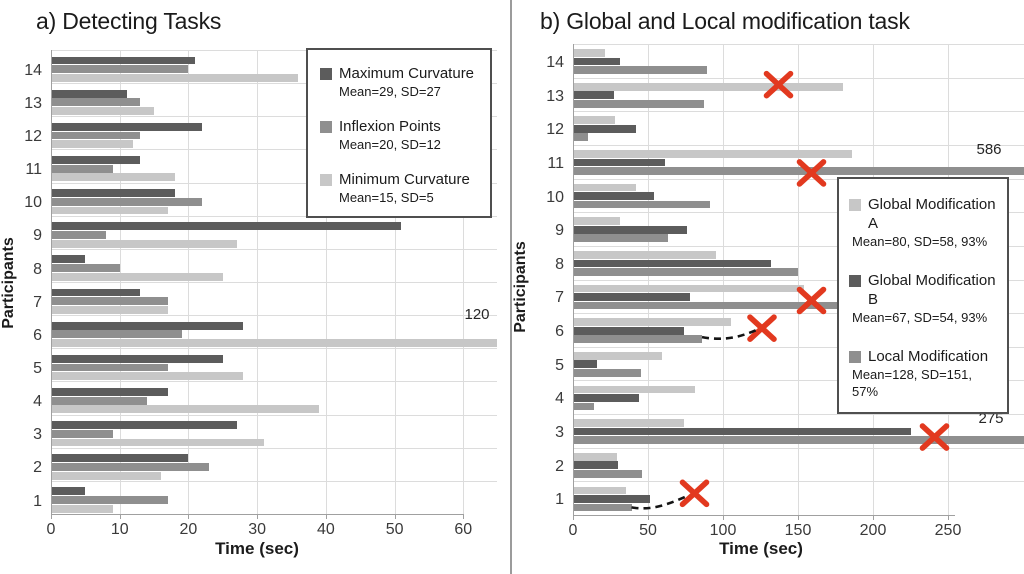  I want to click on x-axis-tick-label: 10, so click(119, 529).